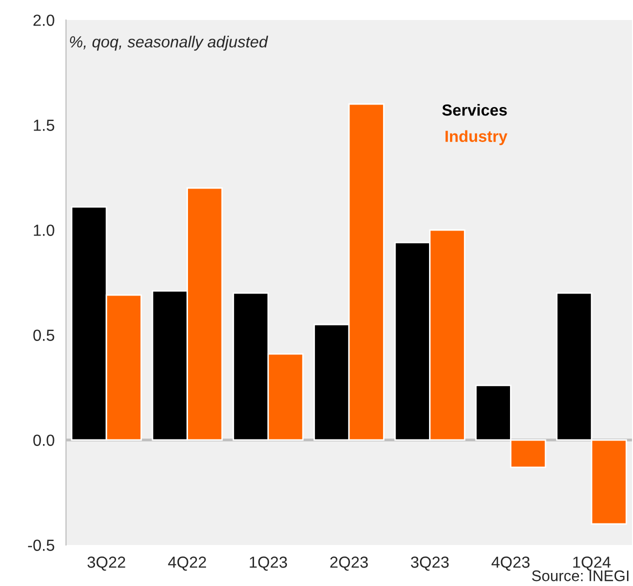 The height and width of the screenshot is (586, 633). What do you see at coordinates (477, 138) in the screenshot?
I see `text: Industry` at bounding box center [477, 138].